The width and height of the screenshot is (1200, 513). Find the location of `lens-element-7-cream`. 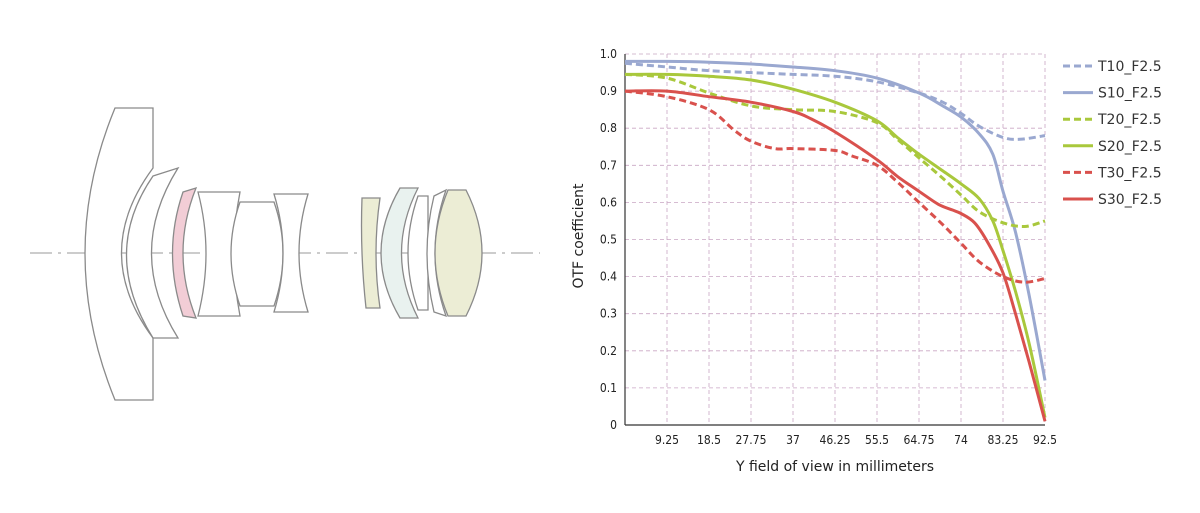

lens-element-7-cream is located at coordinates (370, 253).